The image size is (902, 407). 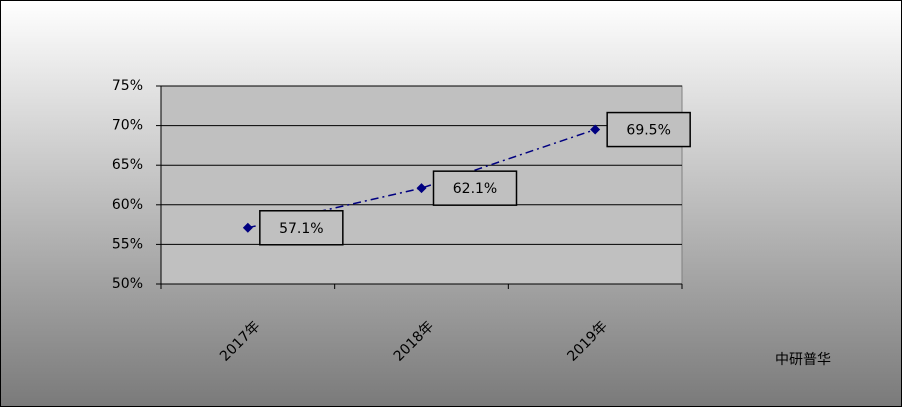 I want to click on source-note: 中研普华, so click(x=803, y=360).